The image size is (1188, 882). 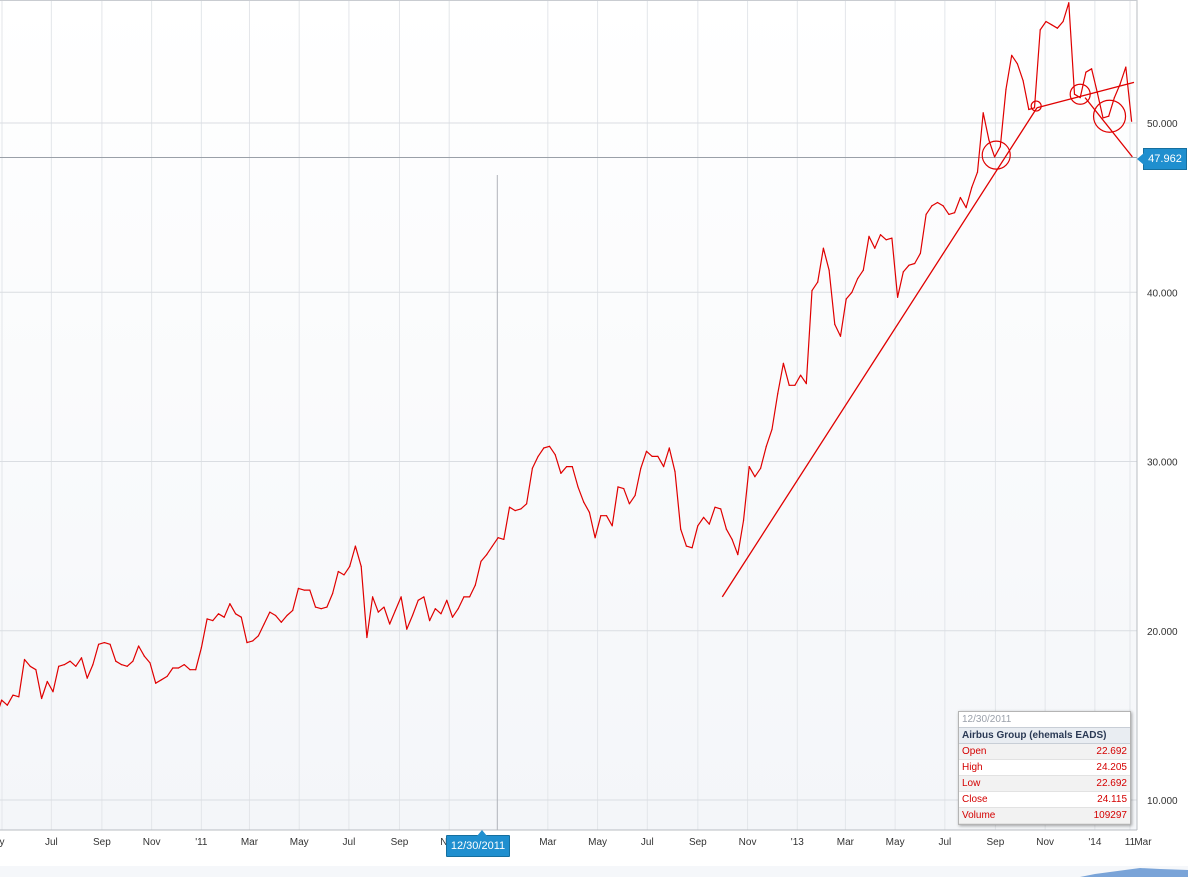 I want to click on x-tick-label: 11, so click(x=1130, y=842).